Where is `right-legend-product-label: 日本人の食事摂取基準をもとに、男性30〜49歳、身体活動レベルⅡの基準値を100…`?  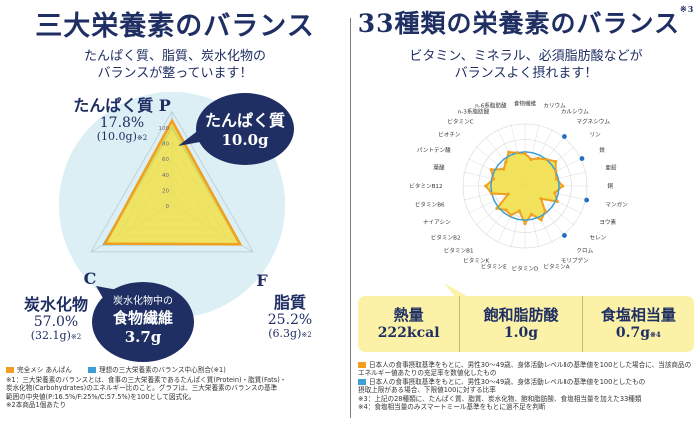
right-legend-product-label: 日本人の食事摂取基準をもとに、男性30〜49歳、身体活動レベルⅡの基準値を100… is located at coordinates (525, 369).